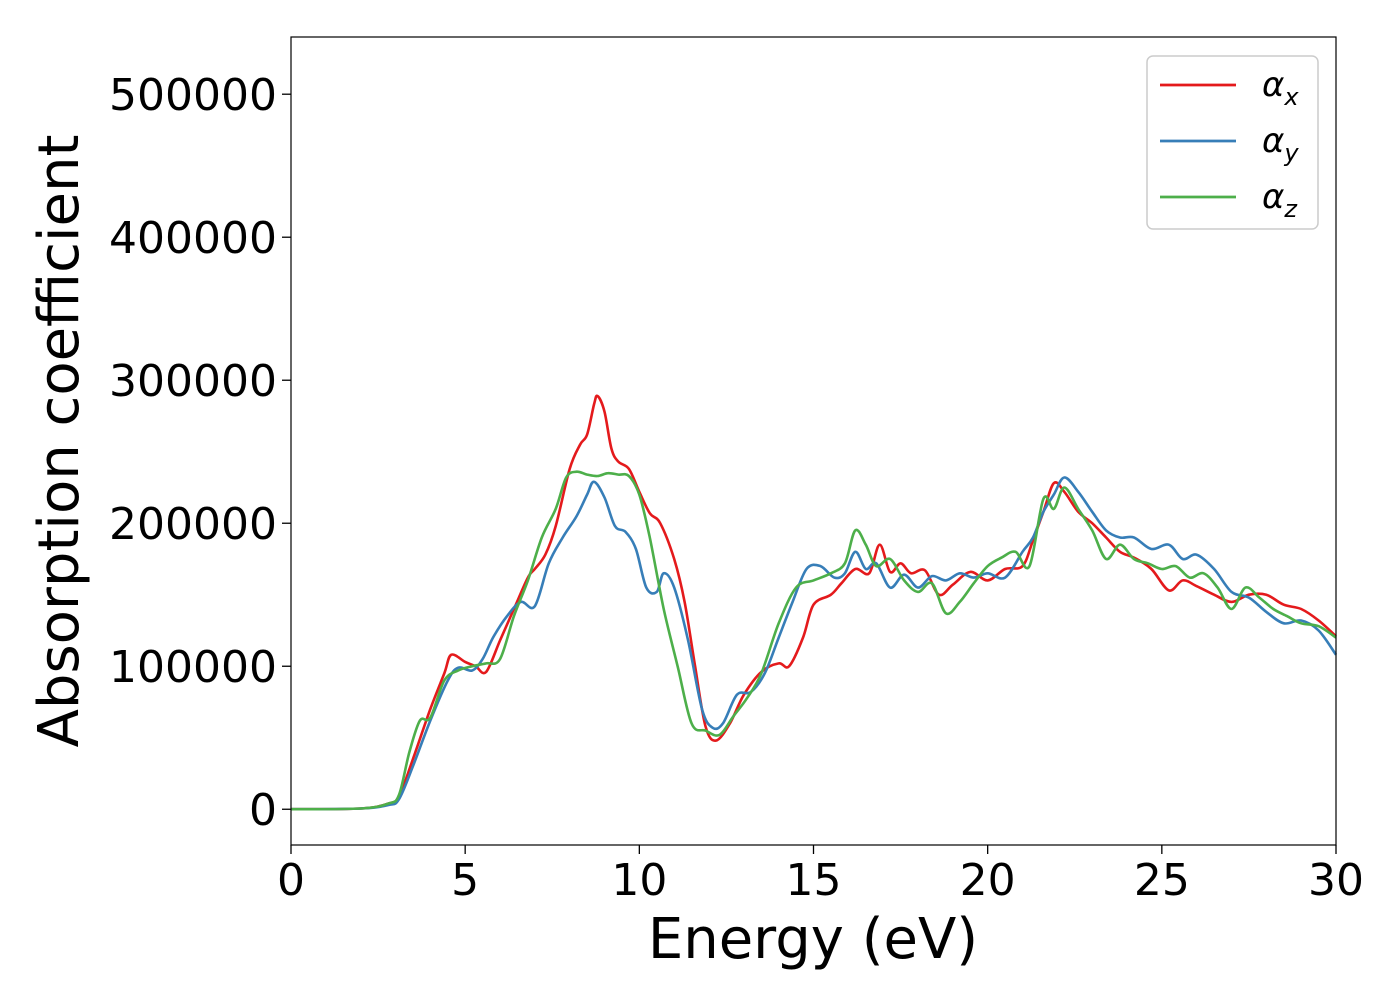 The image size is (1400, 1000). I want to click on y-axis-label: Absorption coefficient, so click(59, 441).